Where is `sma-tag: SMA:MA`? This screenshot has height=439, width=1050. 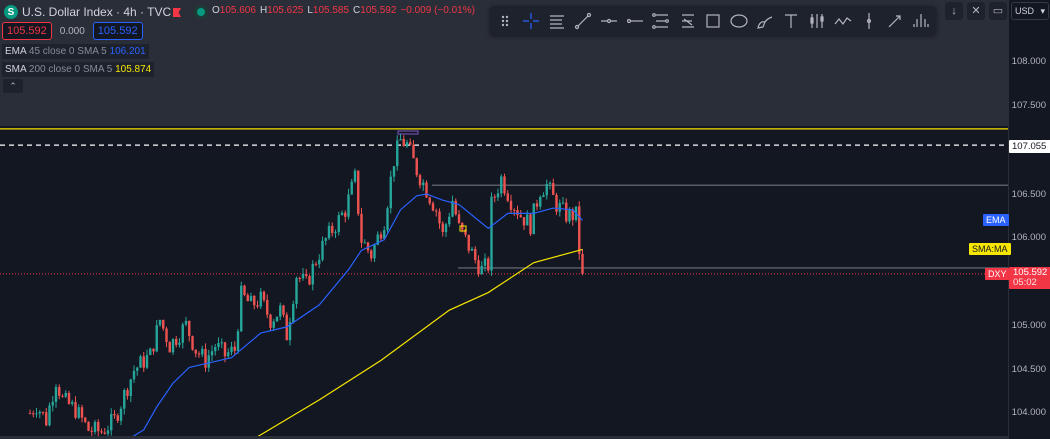
sma-tag: SMA:MA is located at coordinates (990, 249).